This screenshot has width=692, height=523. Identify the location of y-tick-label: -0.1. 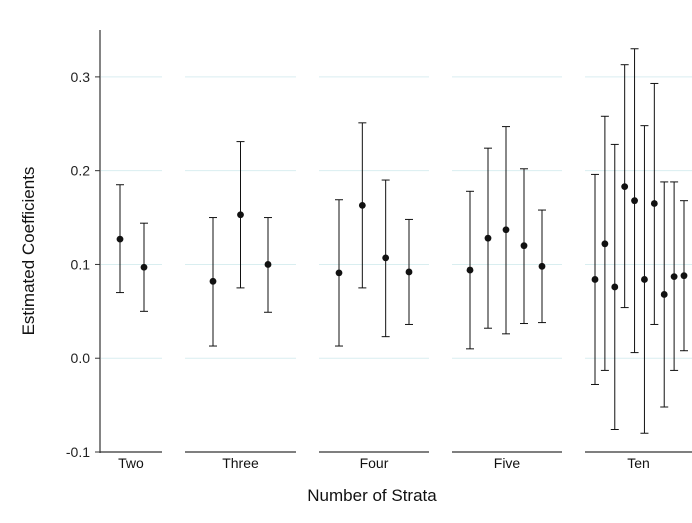
(78, 452).